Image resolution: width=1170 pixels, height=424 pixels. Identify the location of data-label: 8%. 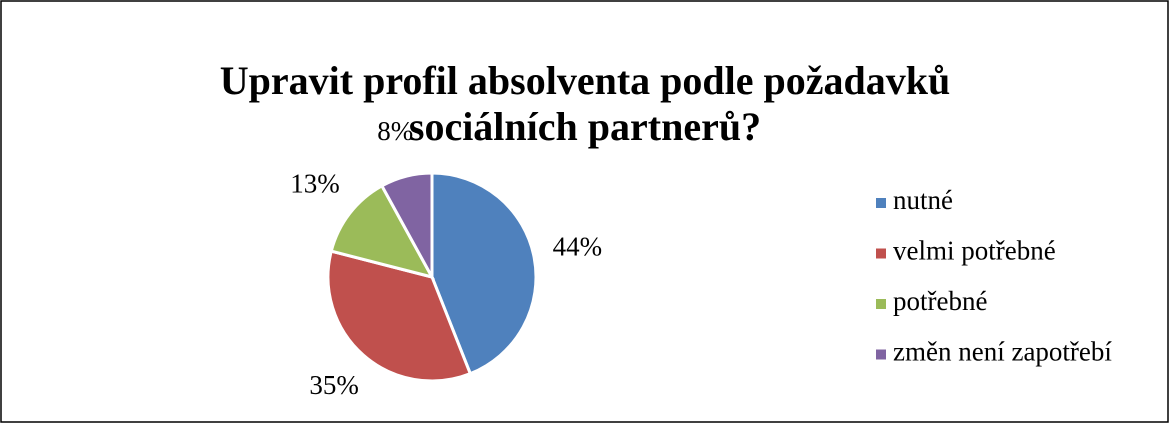
(395, 131).